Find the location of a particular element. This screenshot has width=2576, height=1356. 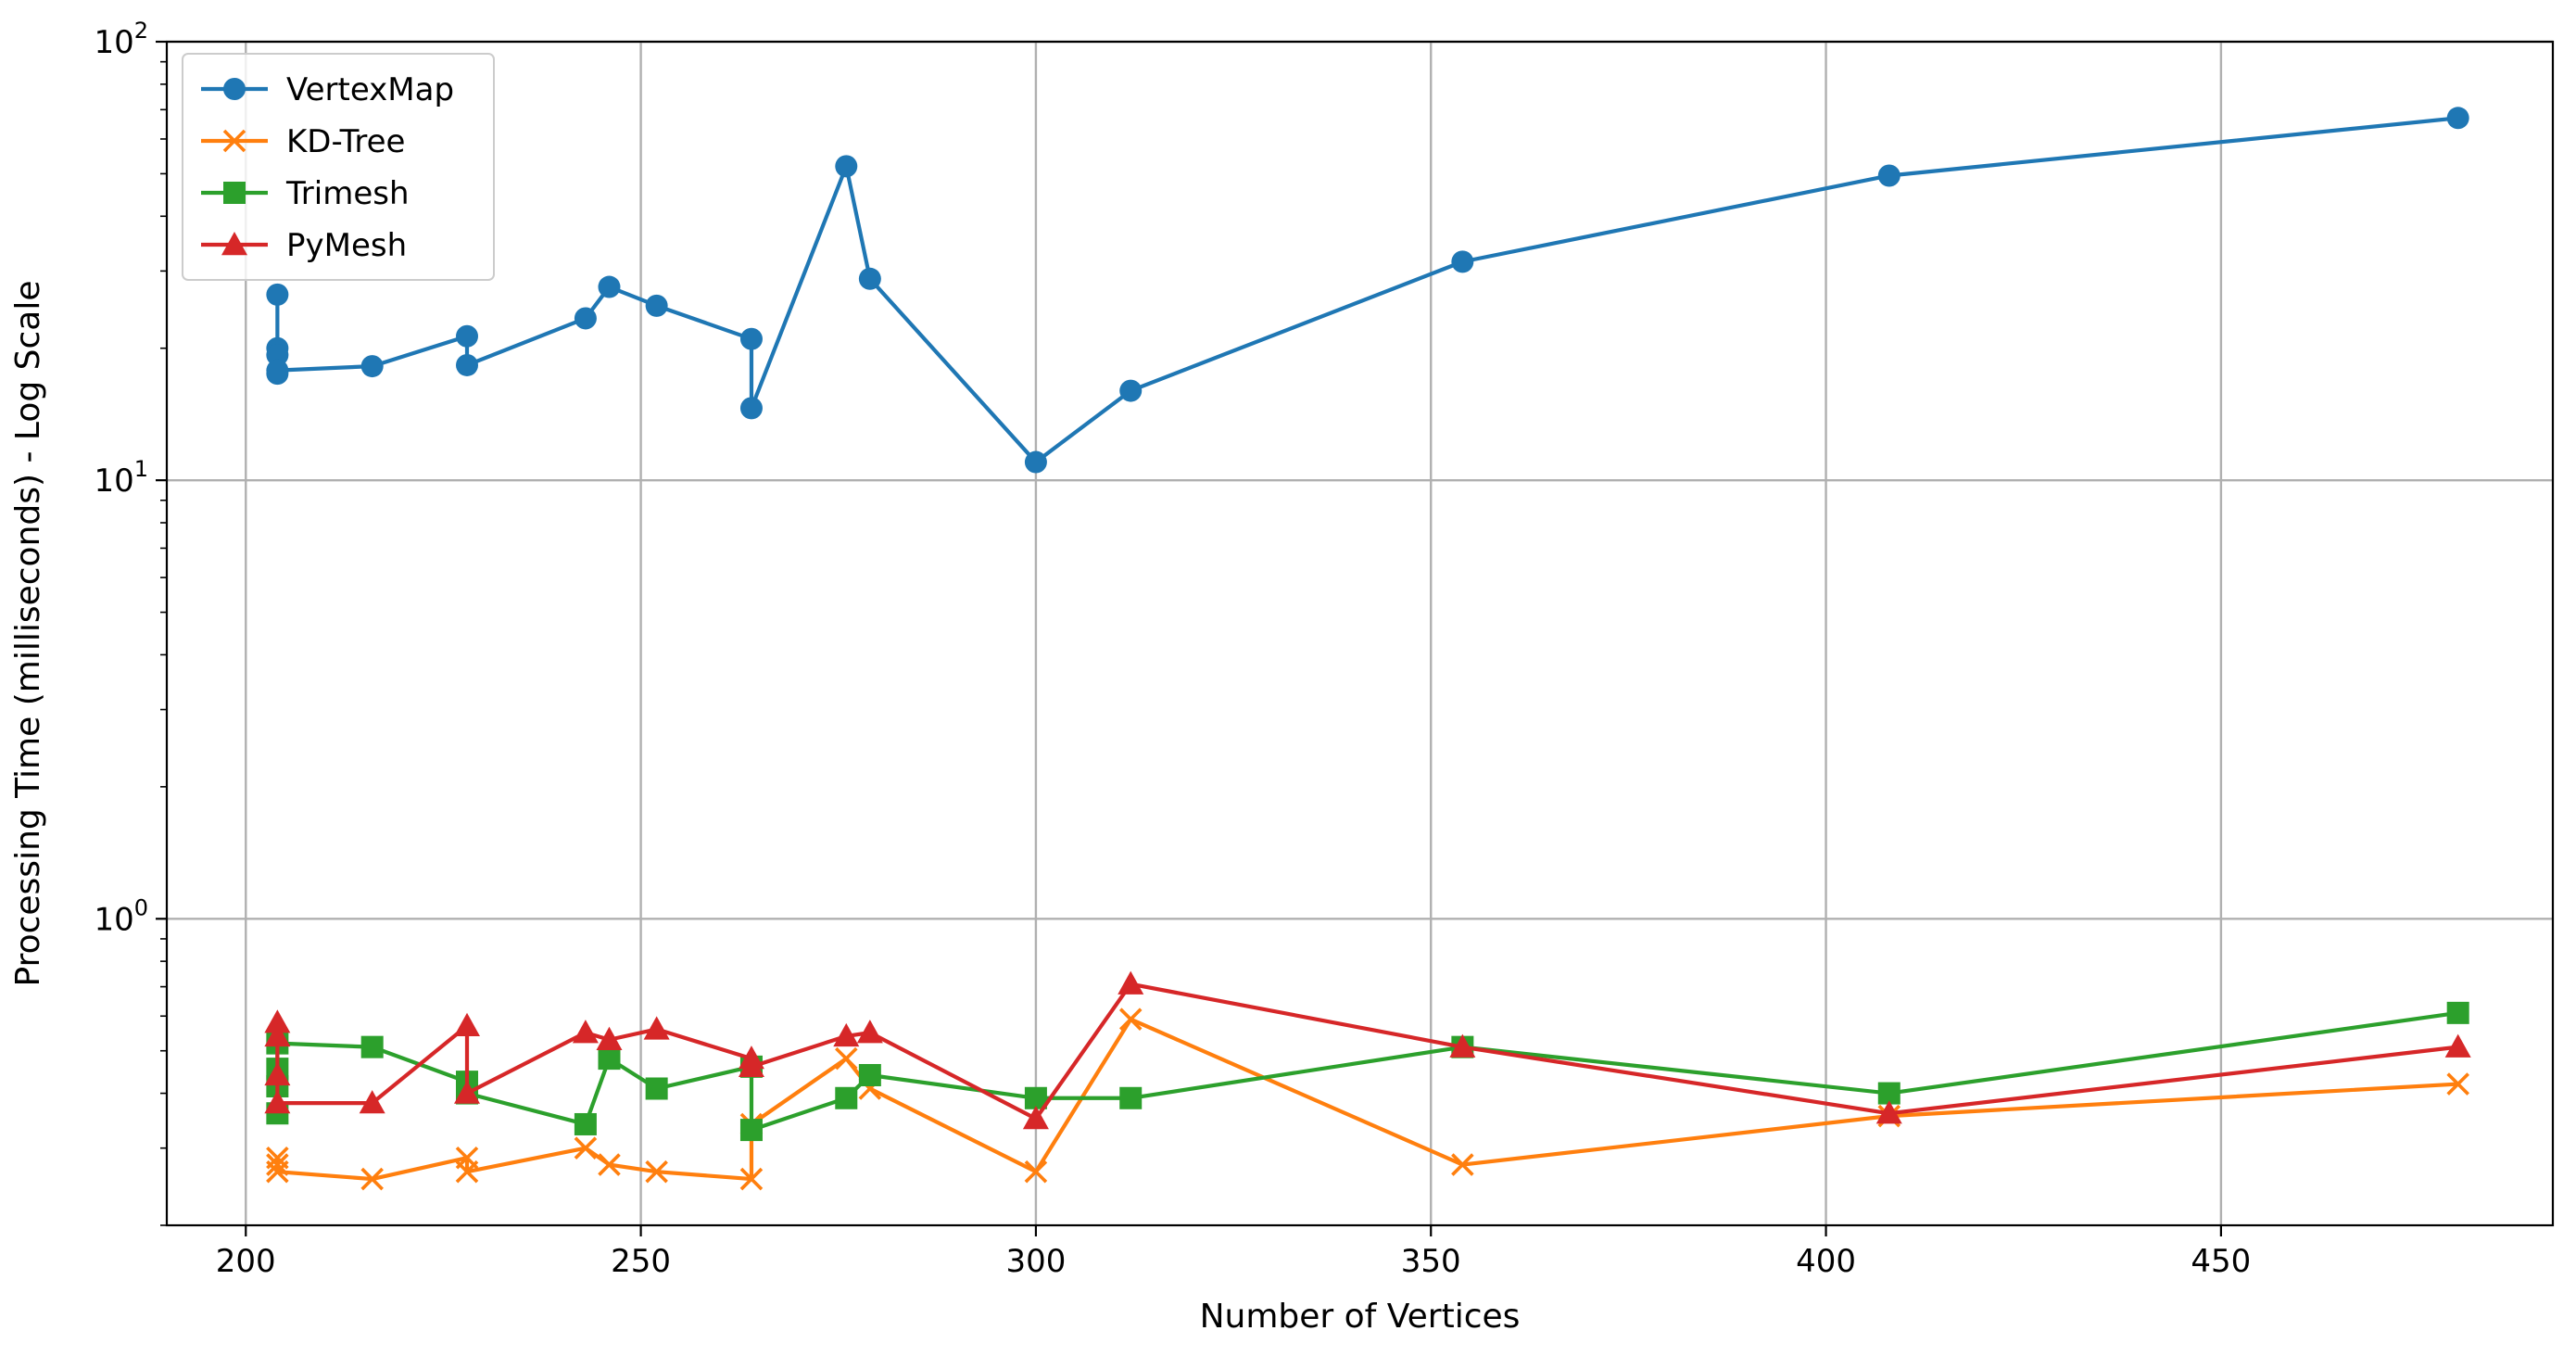

y-tick-exponent: 1 is located at coordinates (141, 469).